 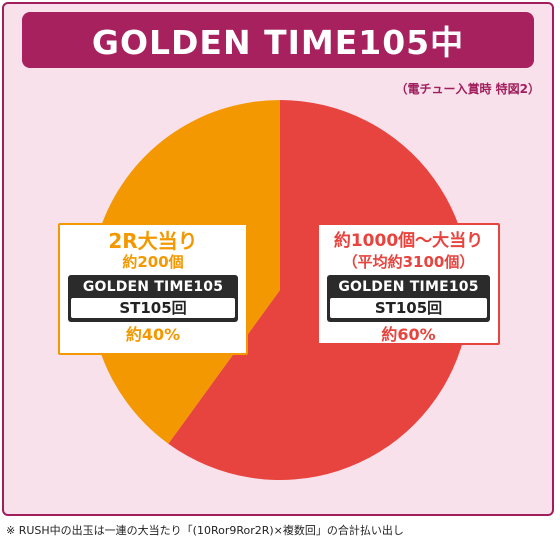 I want to click on condition-note: （電チュー入賞時 特図2）, so click(x=467, y=89).